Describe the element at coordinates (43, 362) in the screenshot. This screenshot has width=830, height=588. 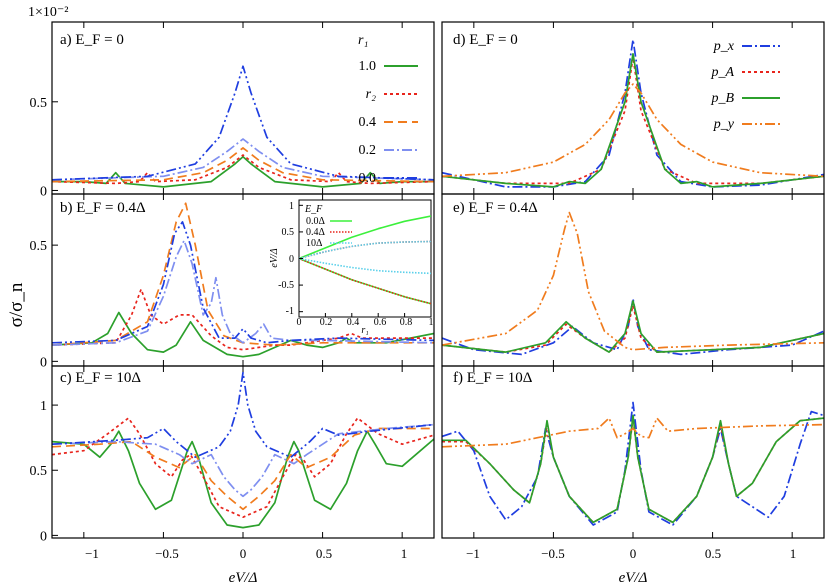
I see `y-tick-label-b-0: 0` at that location.